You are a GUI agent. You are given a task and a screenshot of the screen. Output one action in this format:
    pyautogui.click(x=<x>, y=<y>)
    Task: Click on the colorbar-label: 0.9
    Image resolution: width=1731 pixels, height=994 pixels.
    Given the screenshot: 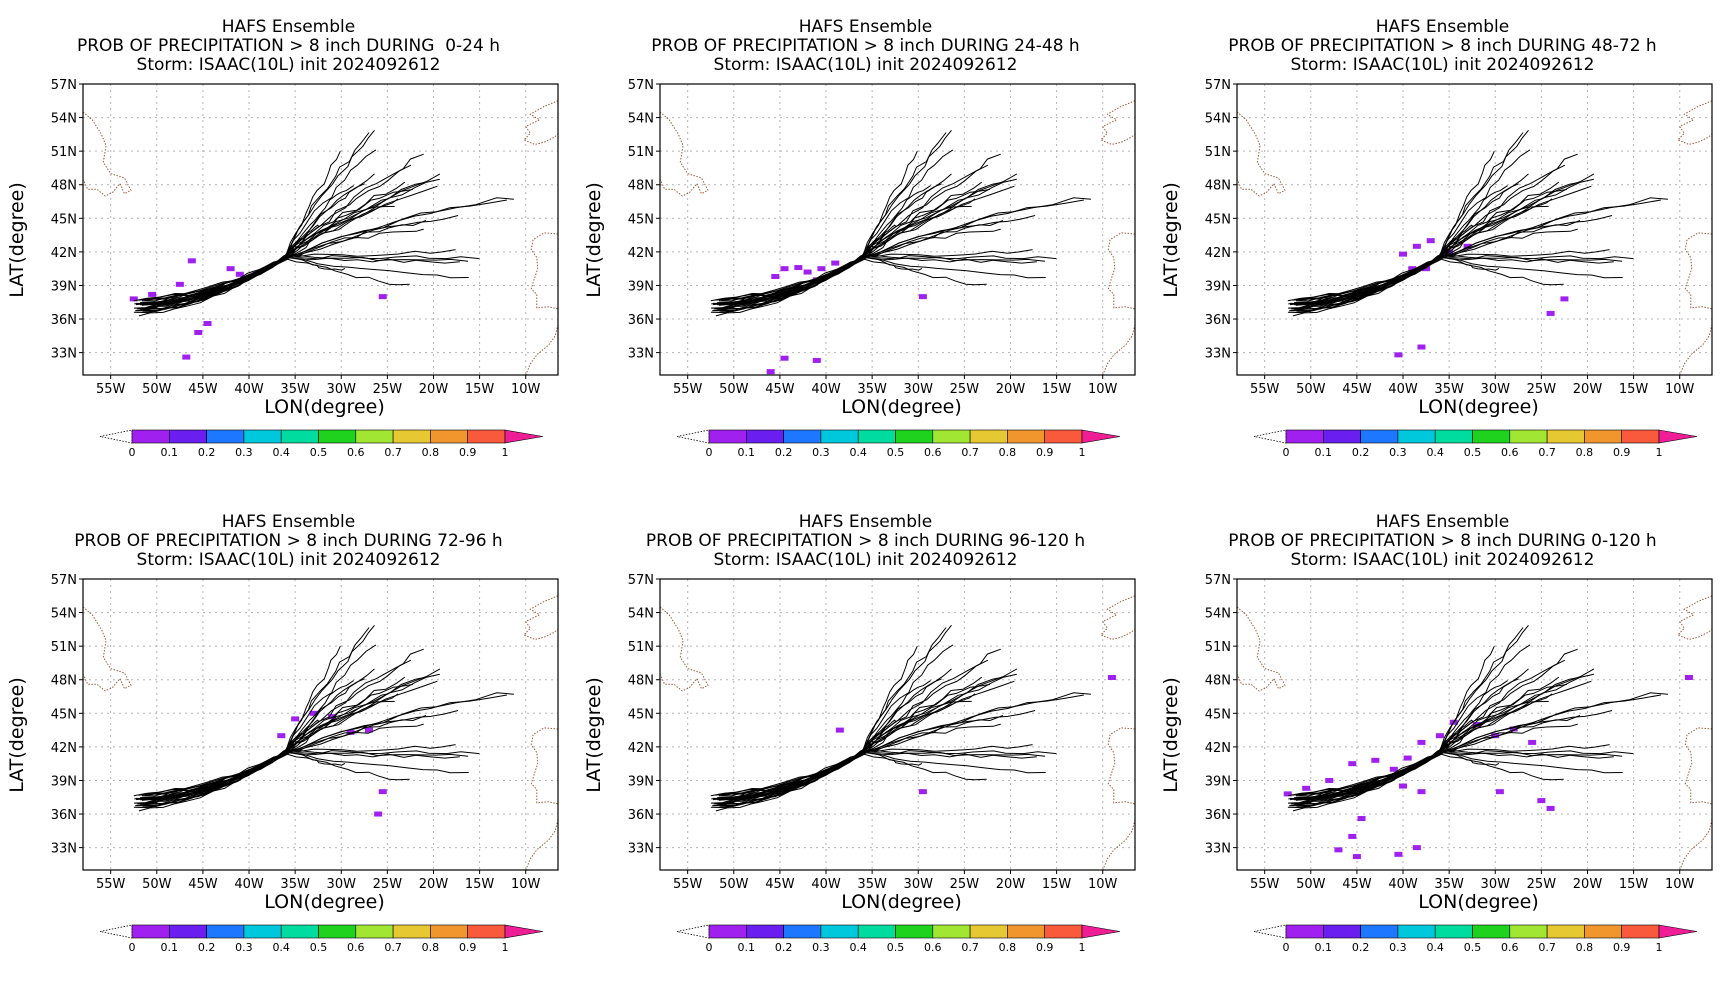 What is the action you would take?
    pyautogui.click(x=1622, y=452)
    